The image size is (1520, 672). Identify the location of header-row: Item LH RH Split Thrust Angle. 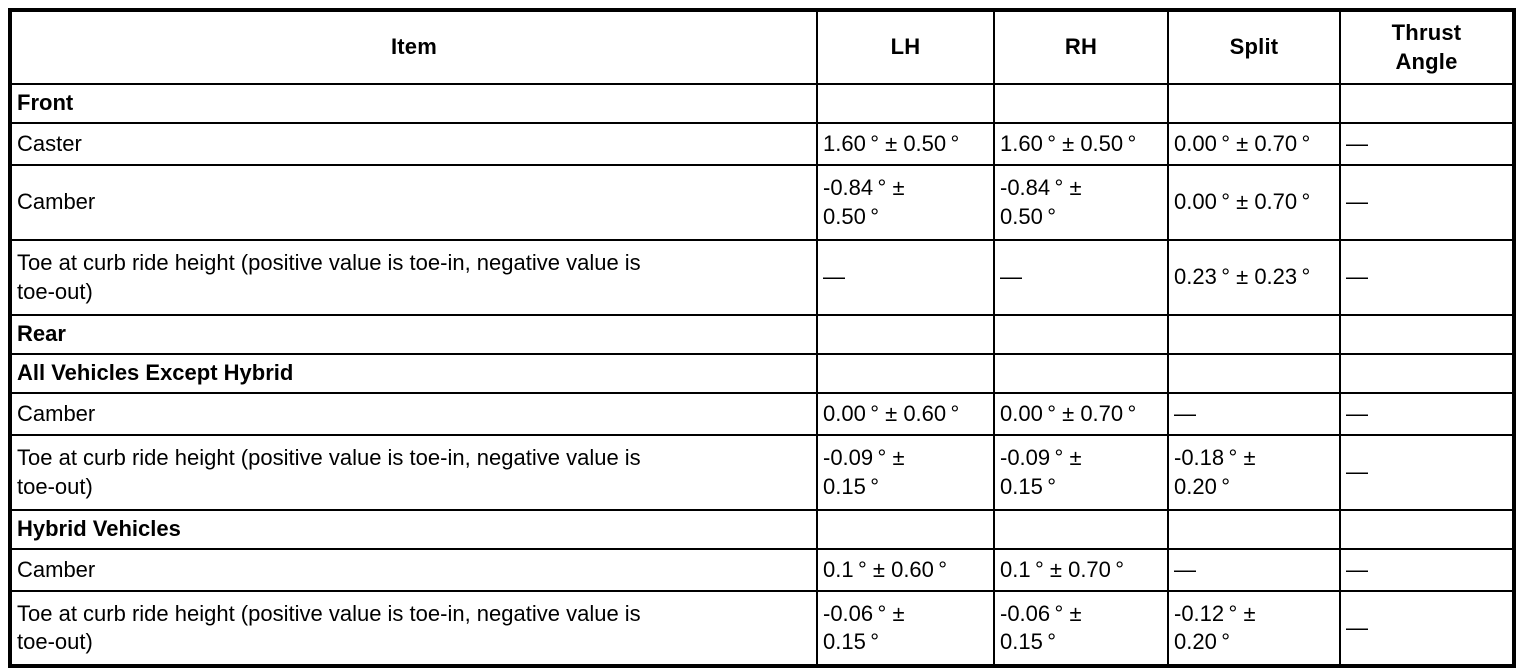
(762, 47).